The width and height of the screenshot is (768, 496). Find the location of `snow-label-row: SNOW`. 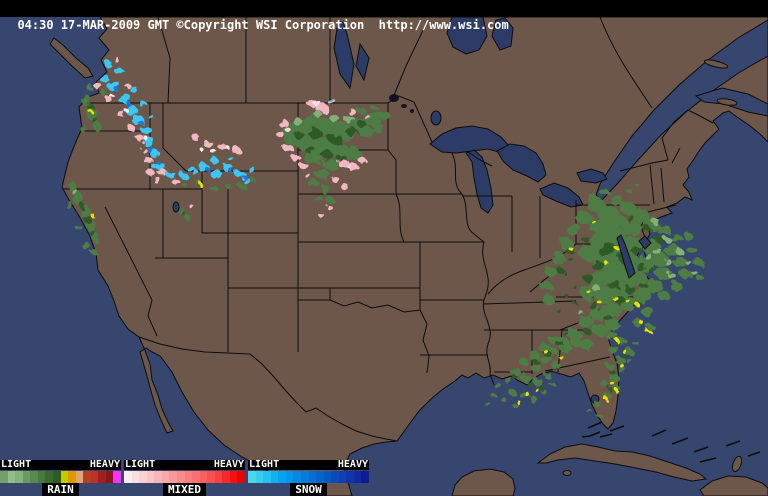

snow-label-row: SNOW is located at coordinates (308, 489).